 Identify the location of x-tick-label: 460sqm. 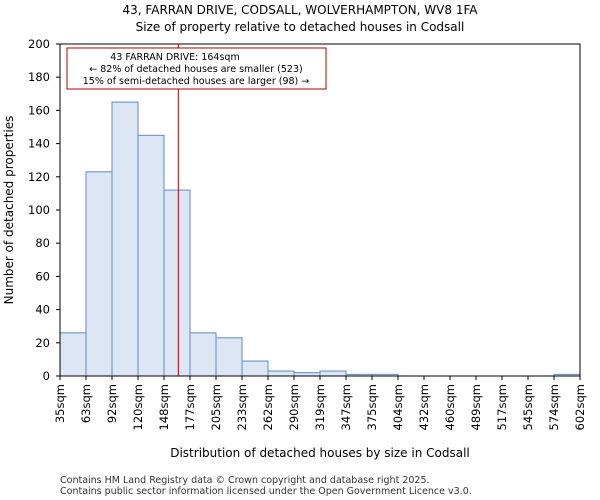
(450, 407).